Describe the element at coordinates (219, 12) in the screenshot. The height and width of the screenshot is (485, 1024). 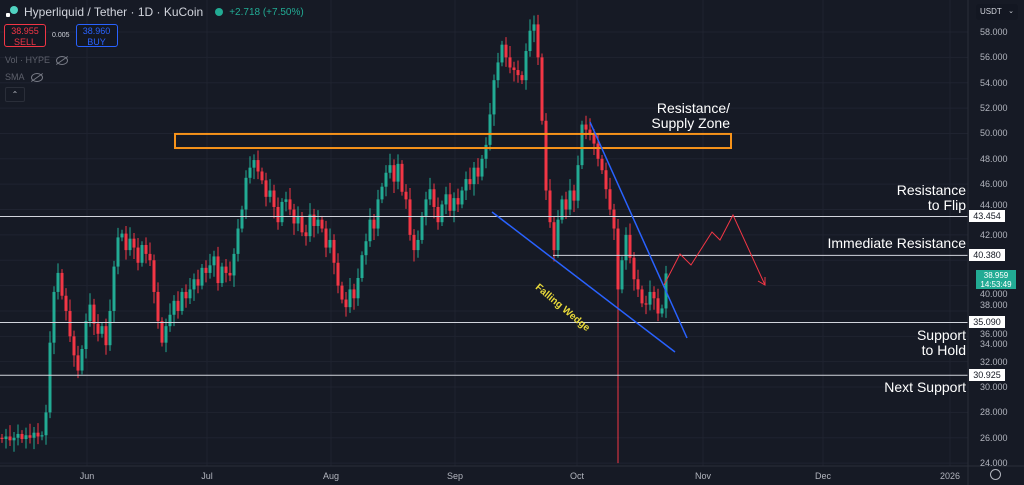
I see `market-status-icon` at that location.